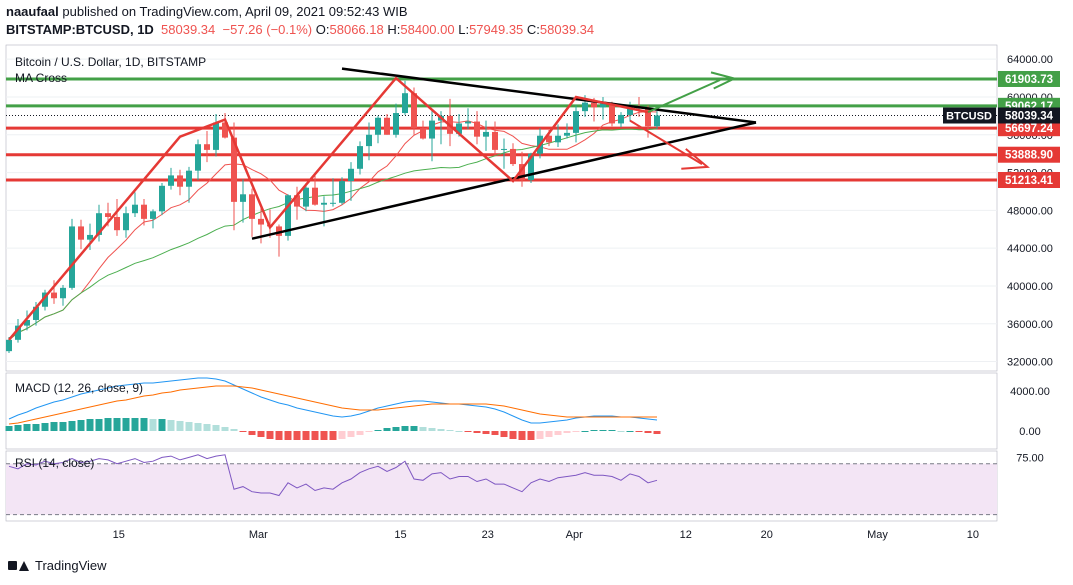  What do you see at coordinates (488, 535) in the screenshot?
I see `time-tick-label: 23` at bounding box center [488, 535].